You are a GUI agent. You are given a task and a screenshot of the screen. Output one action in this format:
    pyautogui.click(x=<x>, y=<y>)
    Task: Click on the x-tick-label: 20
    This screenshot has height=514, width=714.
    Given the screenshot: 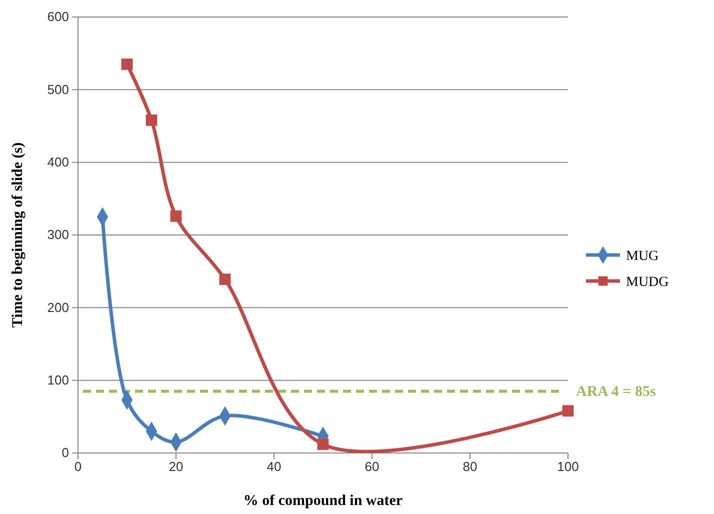 What is the action you would take?
    pyautogui.click(x=176, y=466)
    